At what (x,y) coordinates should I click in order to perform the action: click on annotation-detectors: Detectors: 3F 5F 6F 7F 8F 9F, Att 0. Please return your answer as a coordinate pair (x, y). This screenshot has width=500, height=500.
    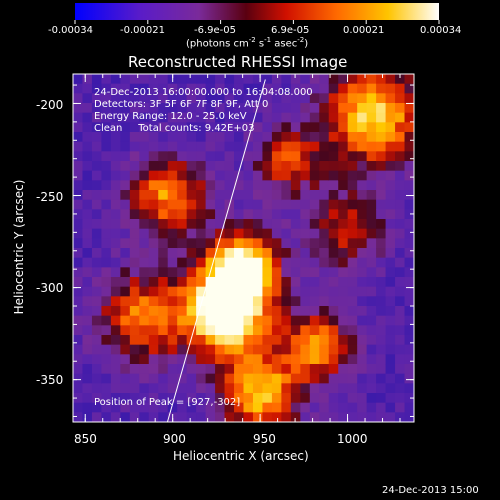
    Looking at the image, I should click on (181, 104).